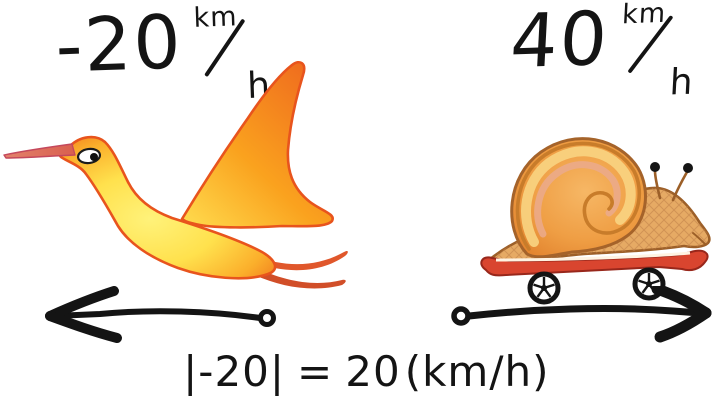  Describe the element at coordinates (315, 371) in the screenshot. I see `formula-equals: =` at that location.